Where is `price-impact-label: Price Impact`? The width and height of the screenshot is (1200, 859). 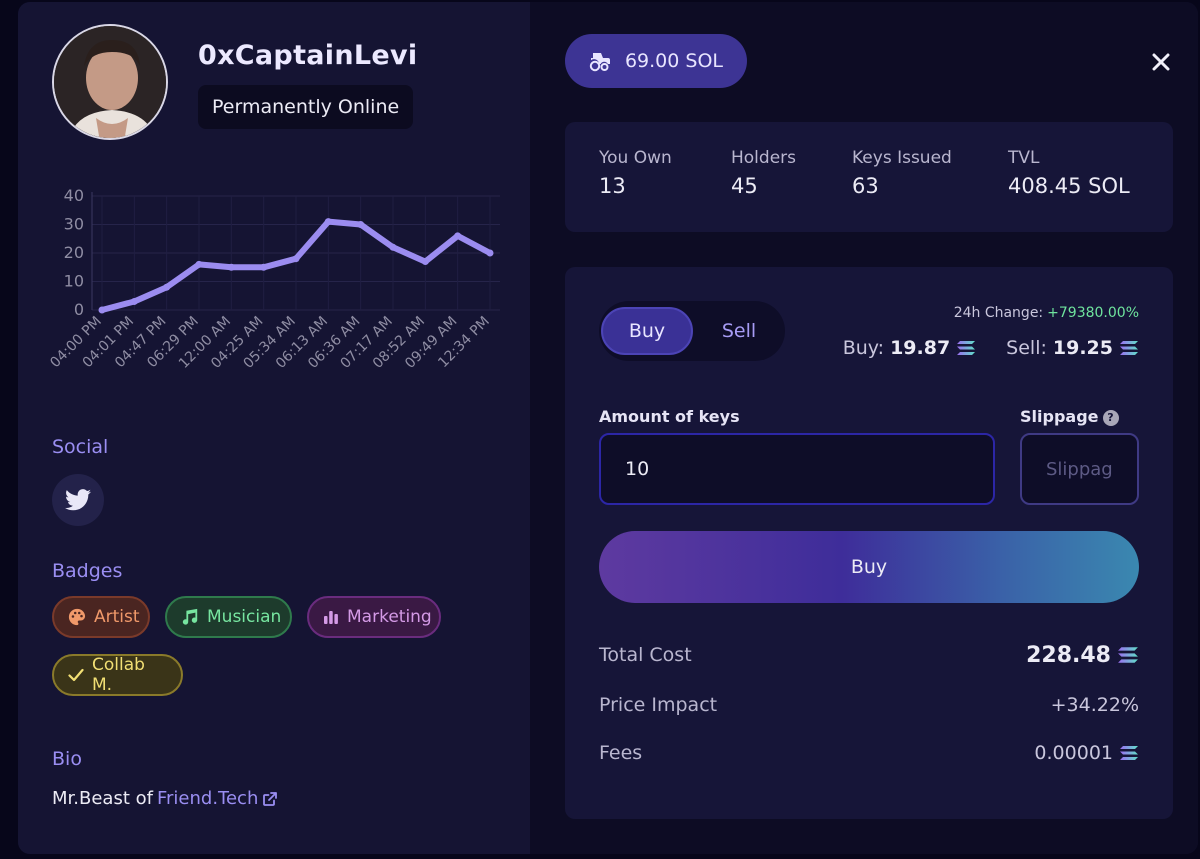 price-impact-label: Price Impact is located at coordinates (658, 705).